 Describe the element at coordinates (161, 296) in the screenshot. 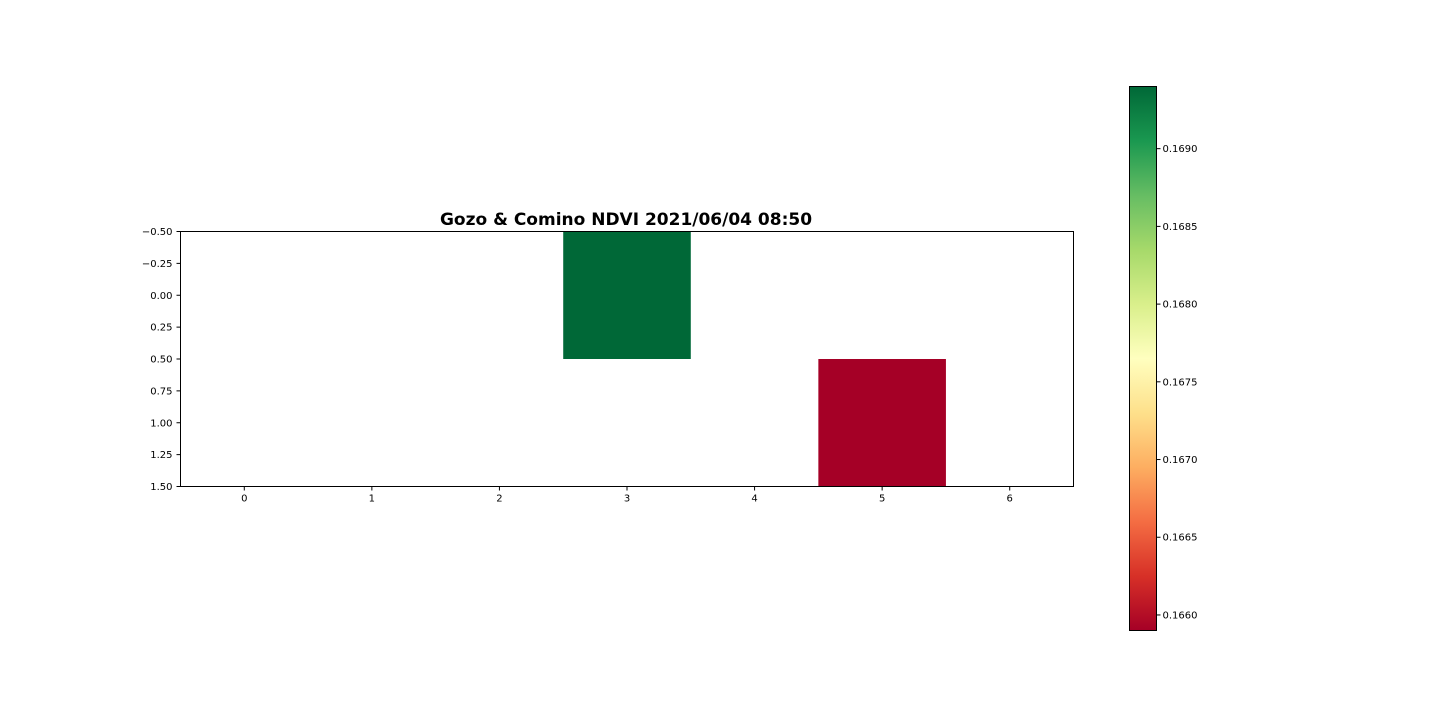

I see `y-tick-label: 0.00` at that location.